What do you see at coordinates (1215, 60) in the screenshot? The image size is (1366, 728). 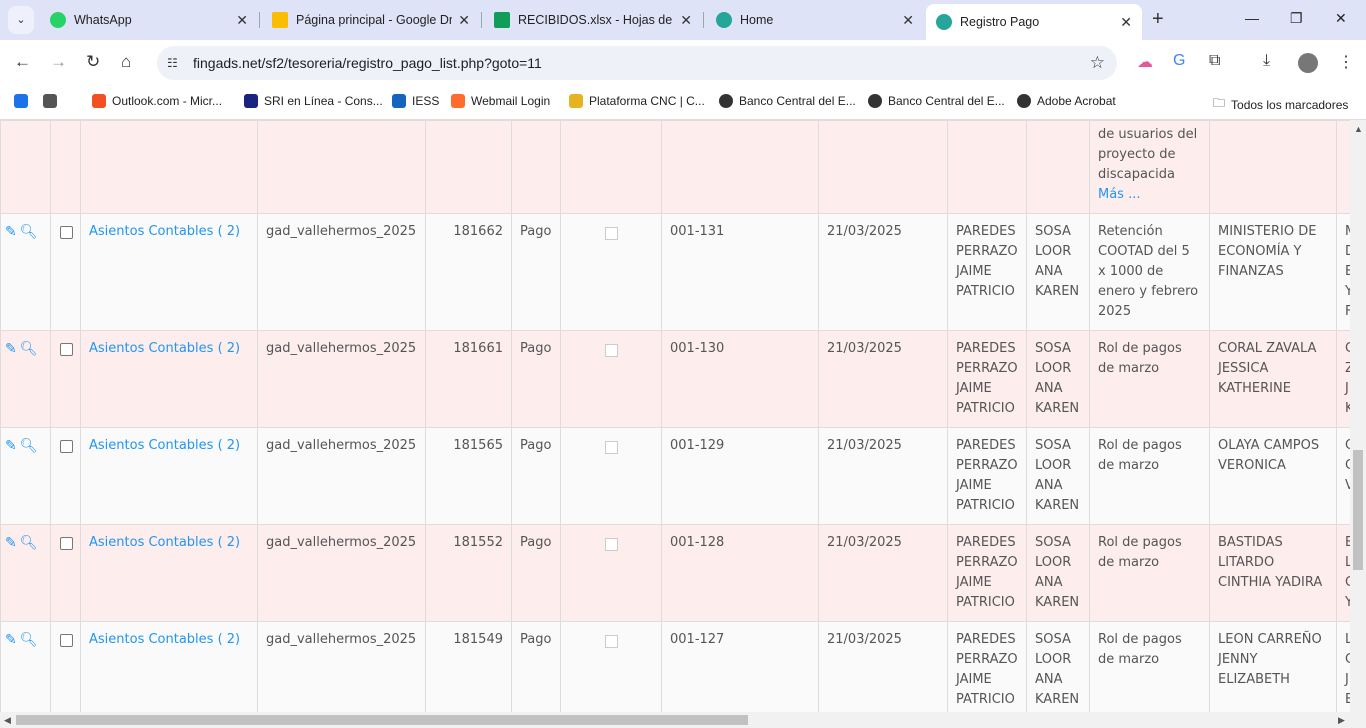 I see `extensions-icon: ⧉` at bounding box center [1215, 60].